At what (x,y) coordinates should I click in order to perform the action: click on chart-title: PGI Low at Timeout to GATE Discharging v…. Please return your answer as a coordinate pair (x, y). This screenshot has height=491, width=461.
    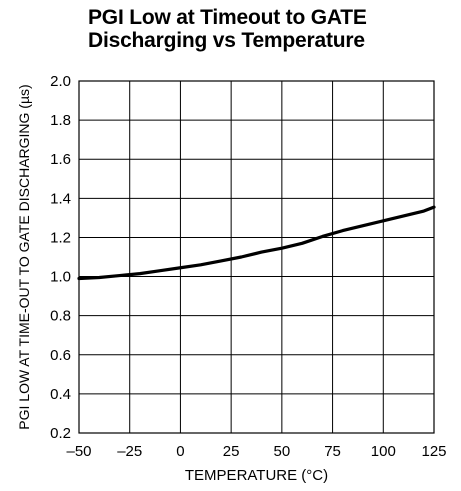
    Looking at the image, I should click on (258, 29).